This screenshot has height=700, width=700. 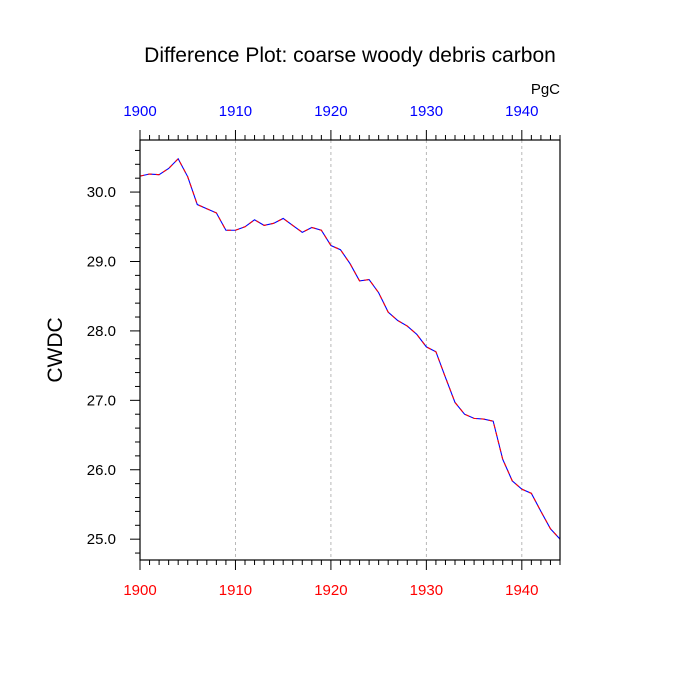 What do you see at coordinates (101, 192) in the screenshot?
I see `y-tick-label: 30.0` at bounding box center [101, 192].